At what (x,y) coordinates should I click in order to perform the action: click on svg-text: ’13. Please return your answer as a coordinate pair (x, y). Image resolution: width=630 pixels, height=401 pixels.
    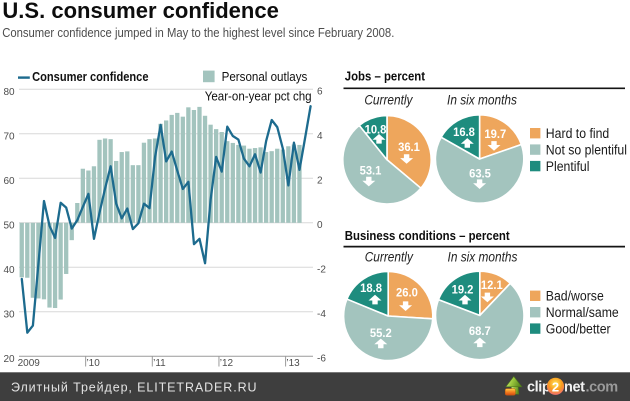
    Looking at the image, I should click on (293, 363).